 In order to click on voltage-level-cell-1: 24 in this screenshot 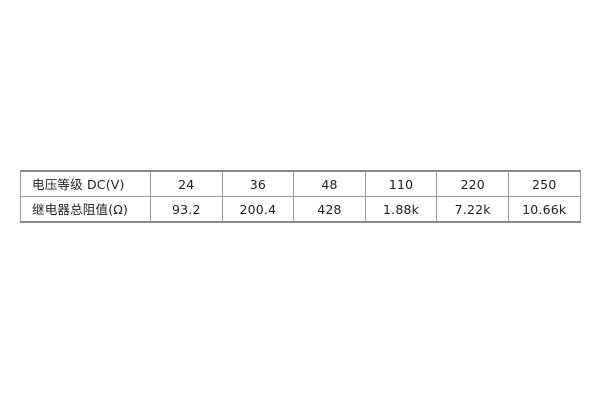, I will do `click(186, 183)`.